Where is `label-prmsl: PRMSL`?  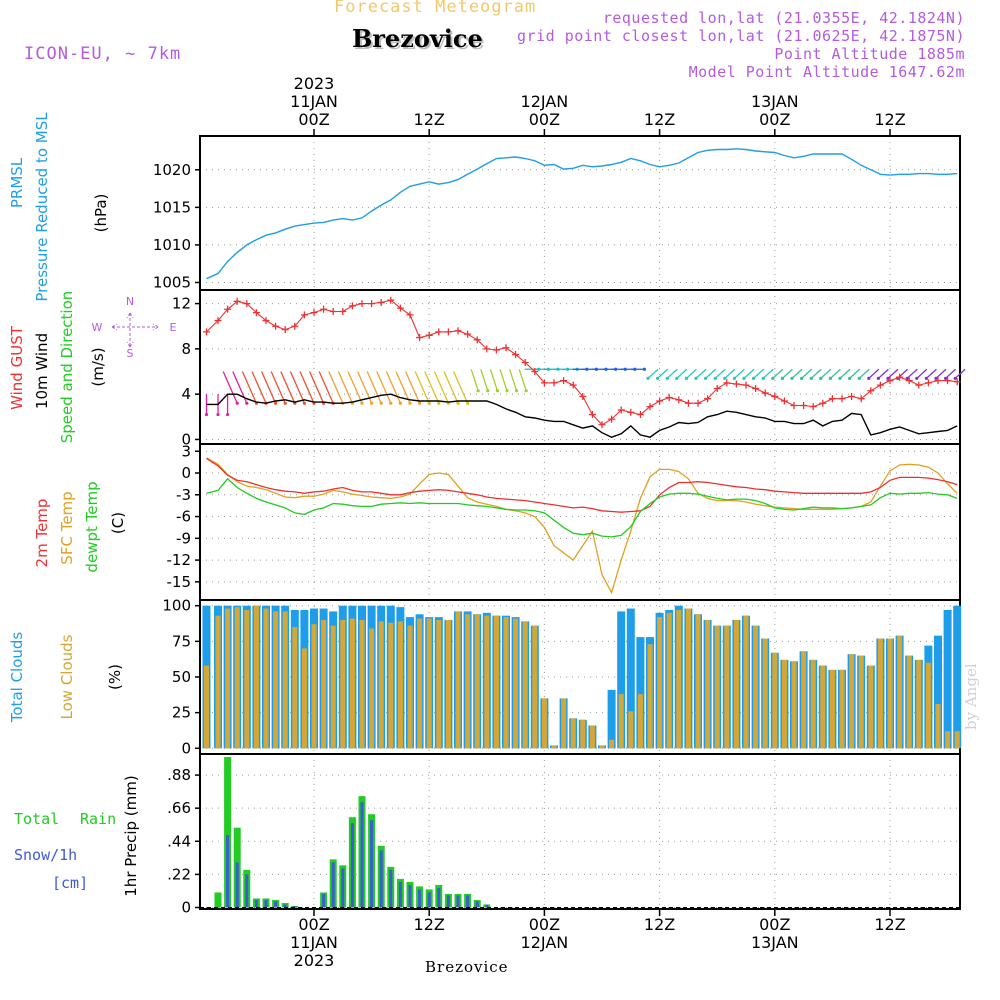
label-prmsl: PRMSL is located at coordinates (17, 182).